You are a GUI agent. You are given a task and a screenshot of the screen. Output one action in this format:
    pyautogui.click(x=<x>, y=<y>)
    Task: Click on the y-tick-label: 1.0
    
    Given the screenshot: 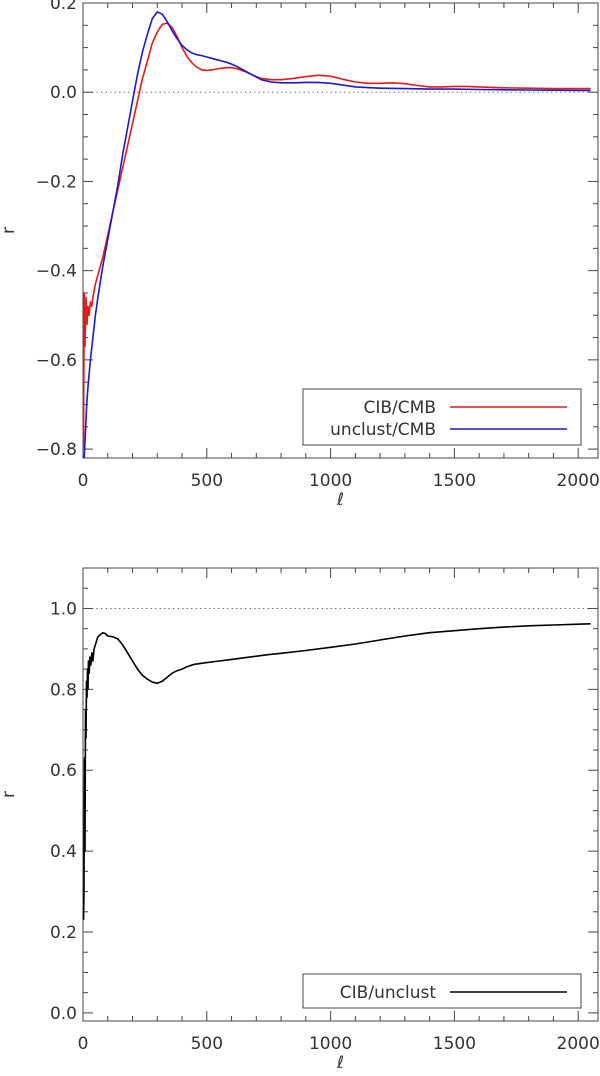 What is the action you would take?
    pyautogui.click(x=63, y=609)
    